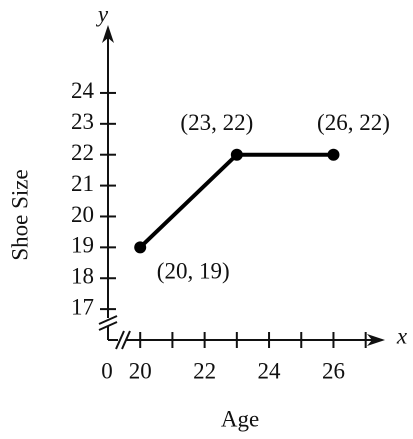 The width and height of the screenshot is (413, 439). I want to click on x-arrow, so click(376, 340).